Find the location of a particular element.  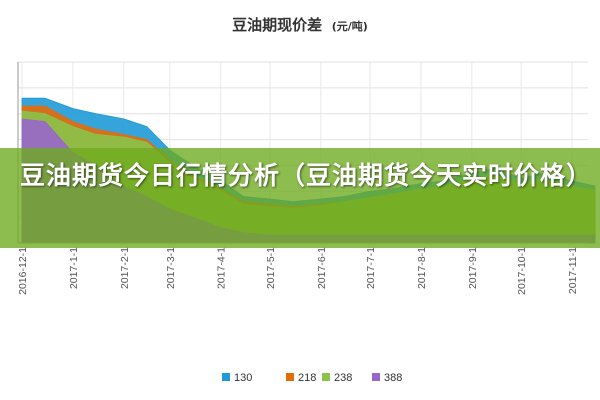

x-tick-label: 2017-1-1 is located at coordinates (74, 268).